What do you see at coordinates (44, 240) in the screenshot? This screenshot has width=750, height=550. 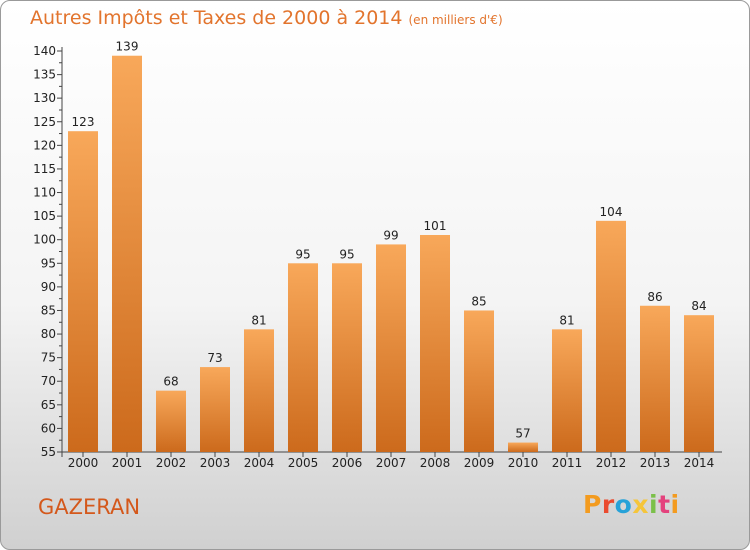 I see `y-tick-label: 100` at bounding box center [44, 240].